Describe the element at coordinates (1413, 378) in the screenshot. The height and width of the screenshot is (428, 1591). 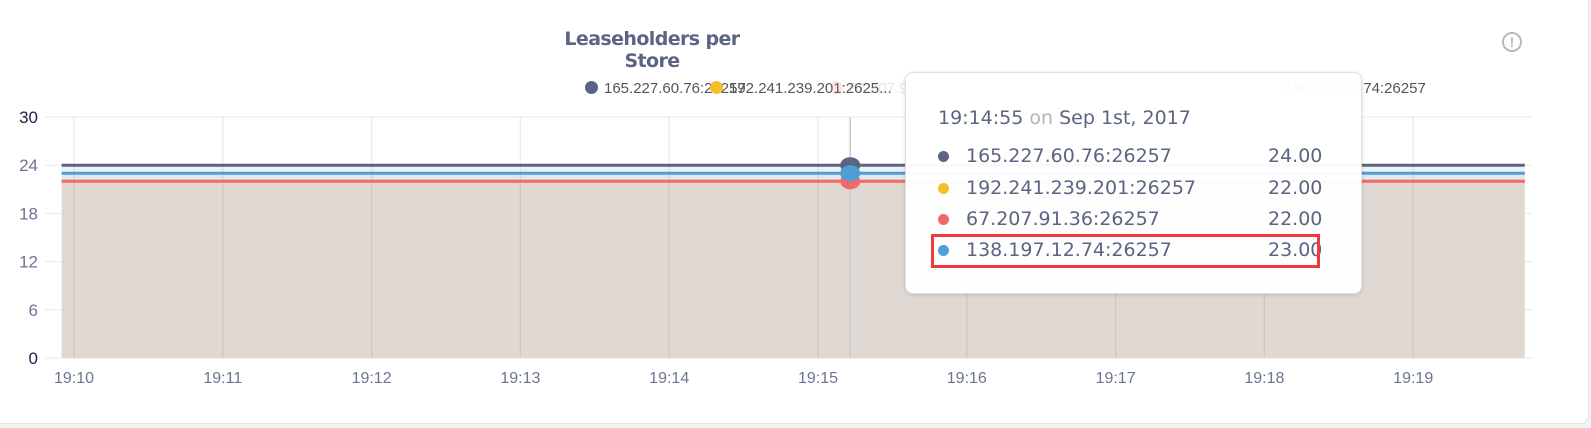
I see `x-tick-label: 19:19` at that location.